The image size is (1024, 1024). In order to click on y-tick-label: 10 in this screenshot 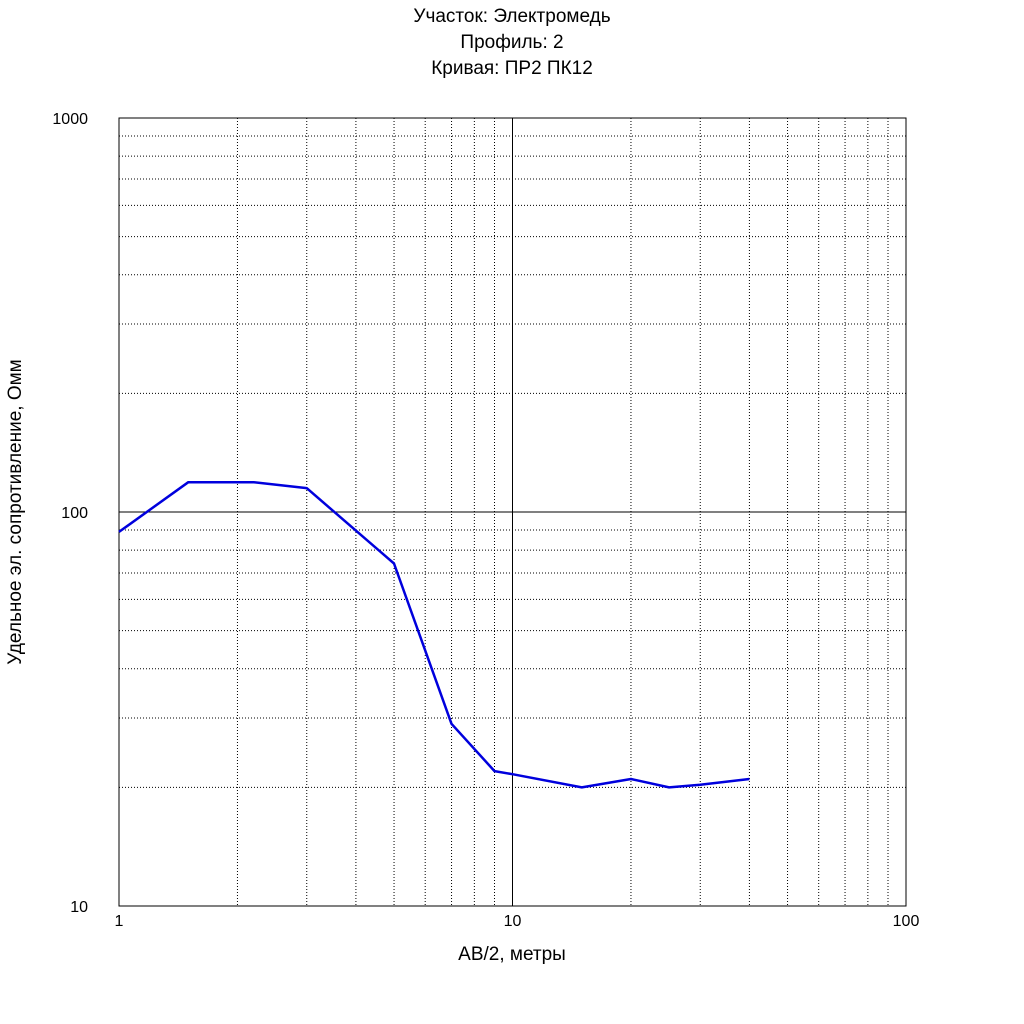, I will do `click(79, 907)`.